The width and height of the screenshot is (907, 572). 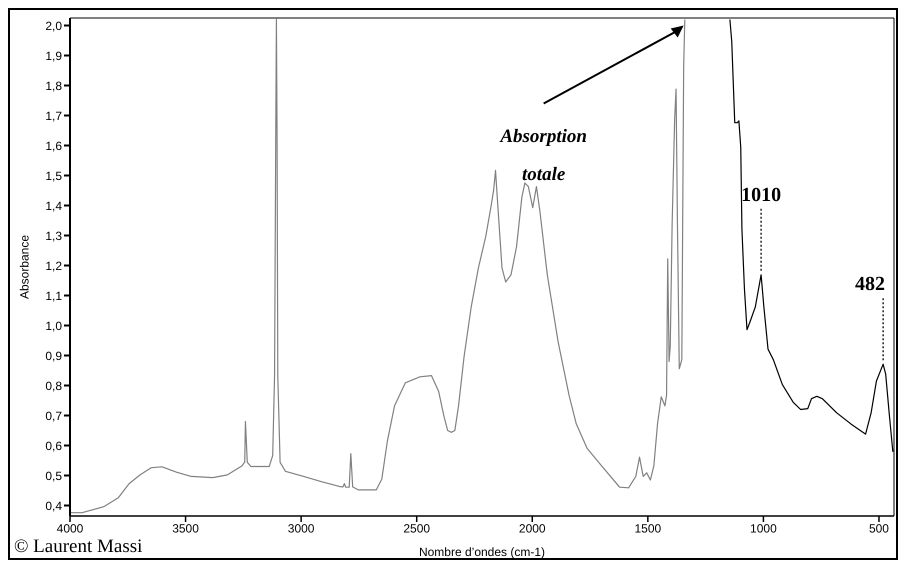 I want to click on x-tick-label: 1000, so click(x=764, y=529).